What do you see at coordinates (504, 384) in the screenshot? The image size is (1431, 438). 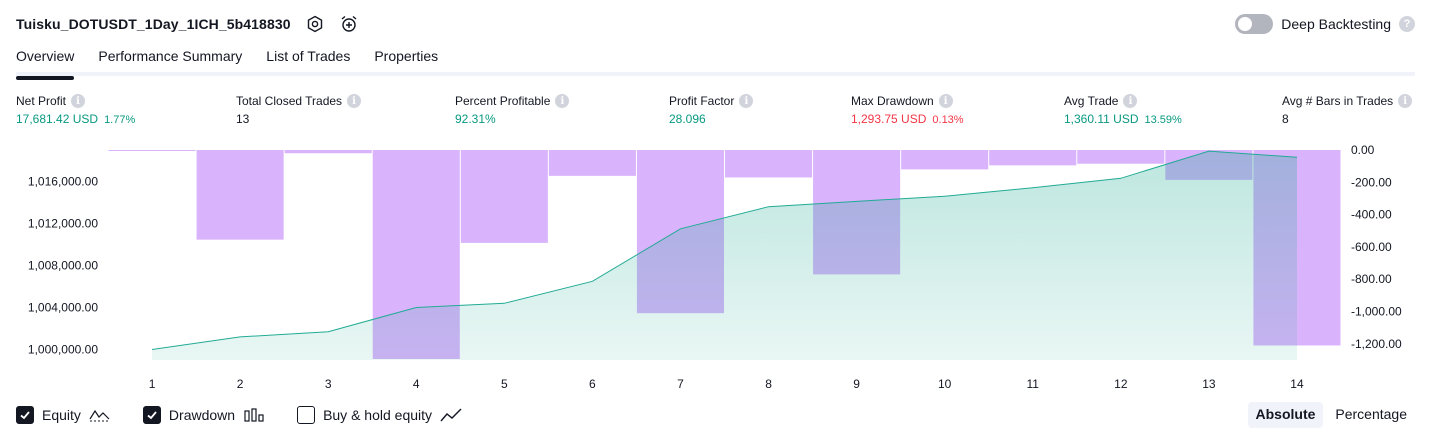 I see `x-tick-label: 5` at bounding box center [504, 384].